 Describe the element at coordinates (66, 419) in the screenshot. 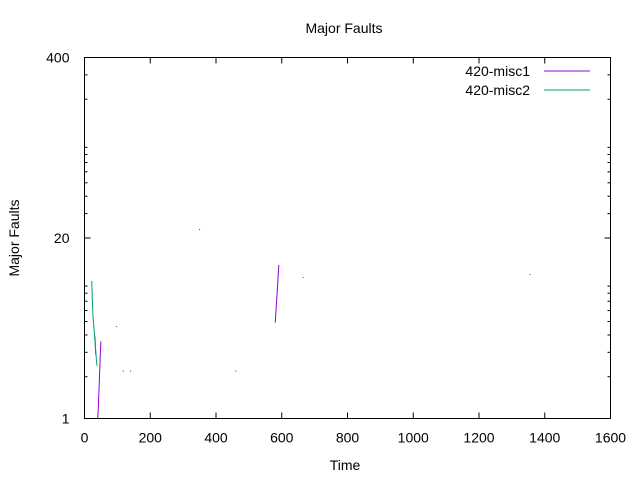

I see `y-tick-label: 1` at that location.